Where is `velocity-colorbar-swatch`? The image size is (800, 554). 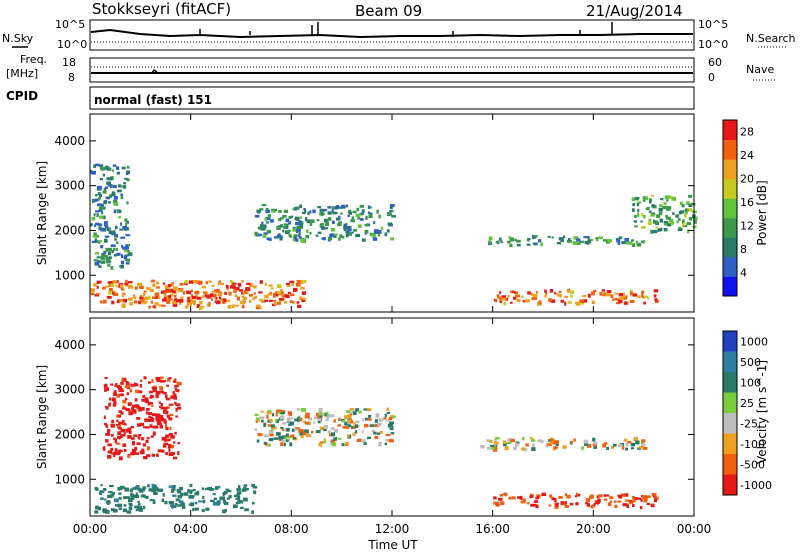
velocity-colorbar-swatch is located at coordinates (730, 341).